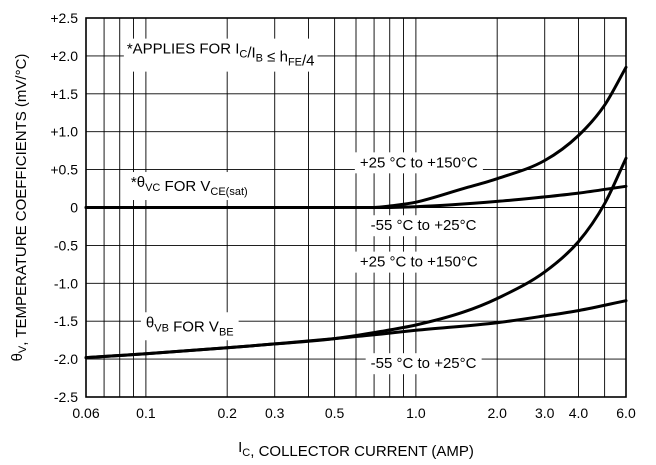 This screenshot has height=465, width=656. I want to click on x-tick-label: 0.06, so click(85, 413).